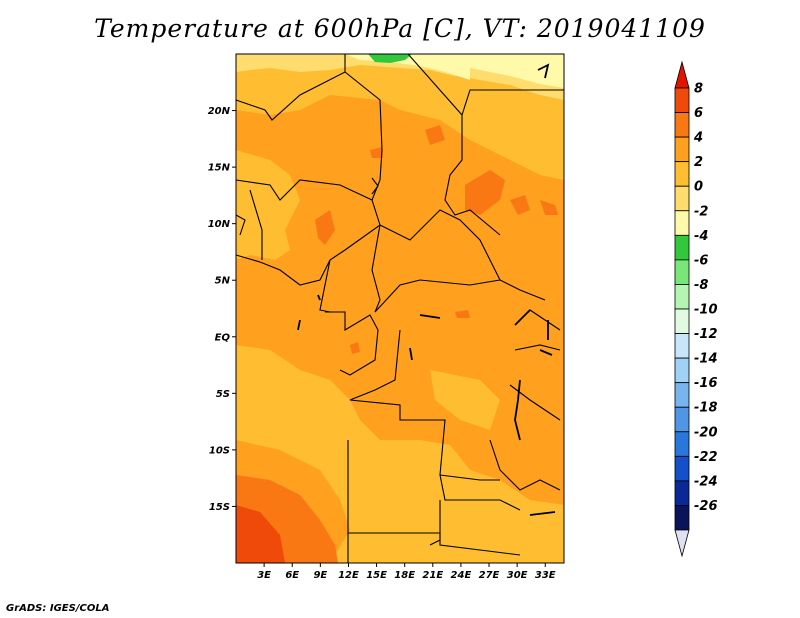 The image size is (800, 618). What do you see at coordinates (698, 113) in the screenshot?
I see `colorbar-label: 6` at bounding box center [698, 113].